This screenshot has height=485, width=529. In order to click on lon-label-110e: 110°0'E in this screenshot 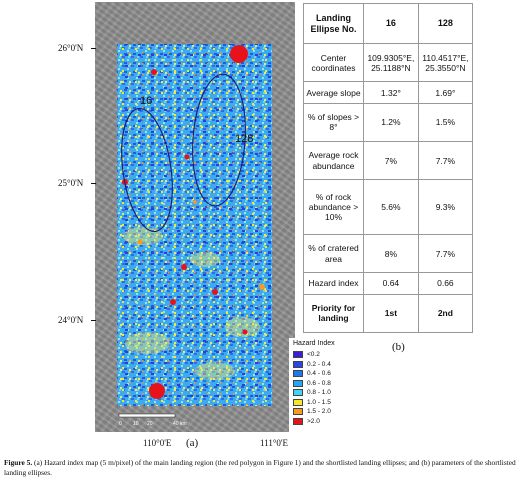, I will do `click(157, 443)`.